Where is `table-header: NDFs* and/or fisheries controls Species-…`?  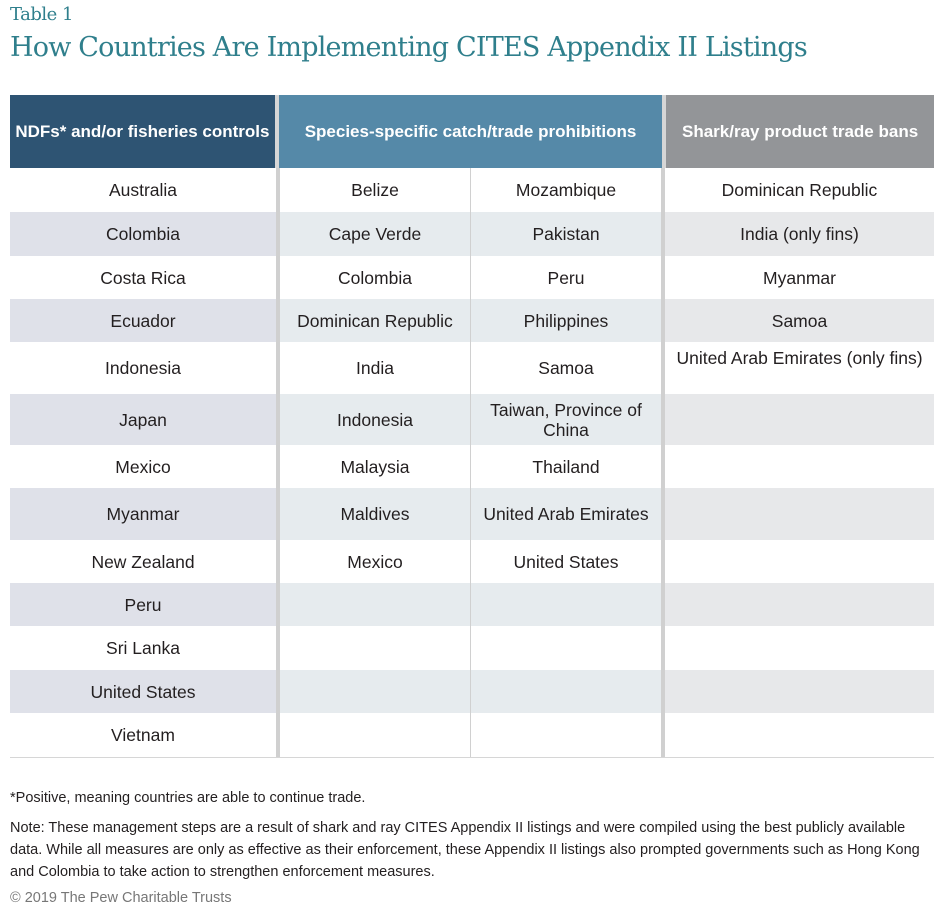
table-header: NDFs* and/or fisheries controls Species-… is located at coordinates (472, 131).